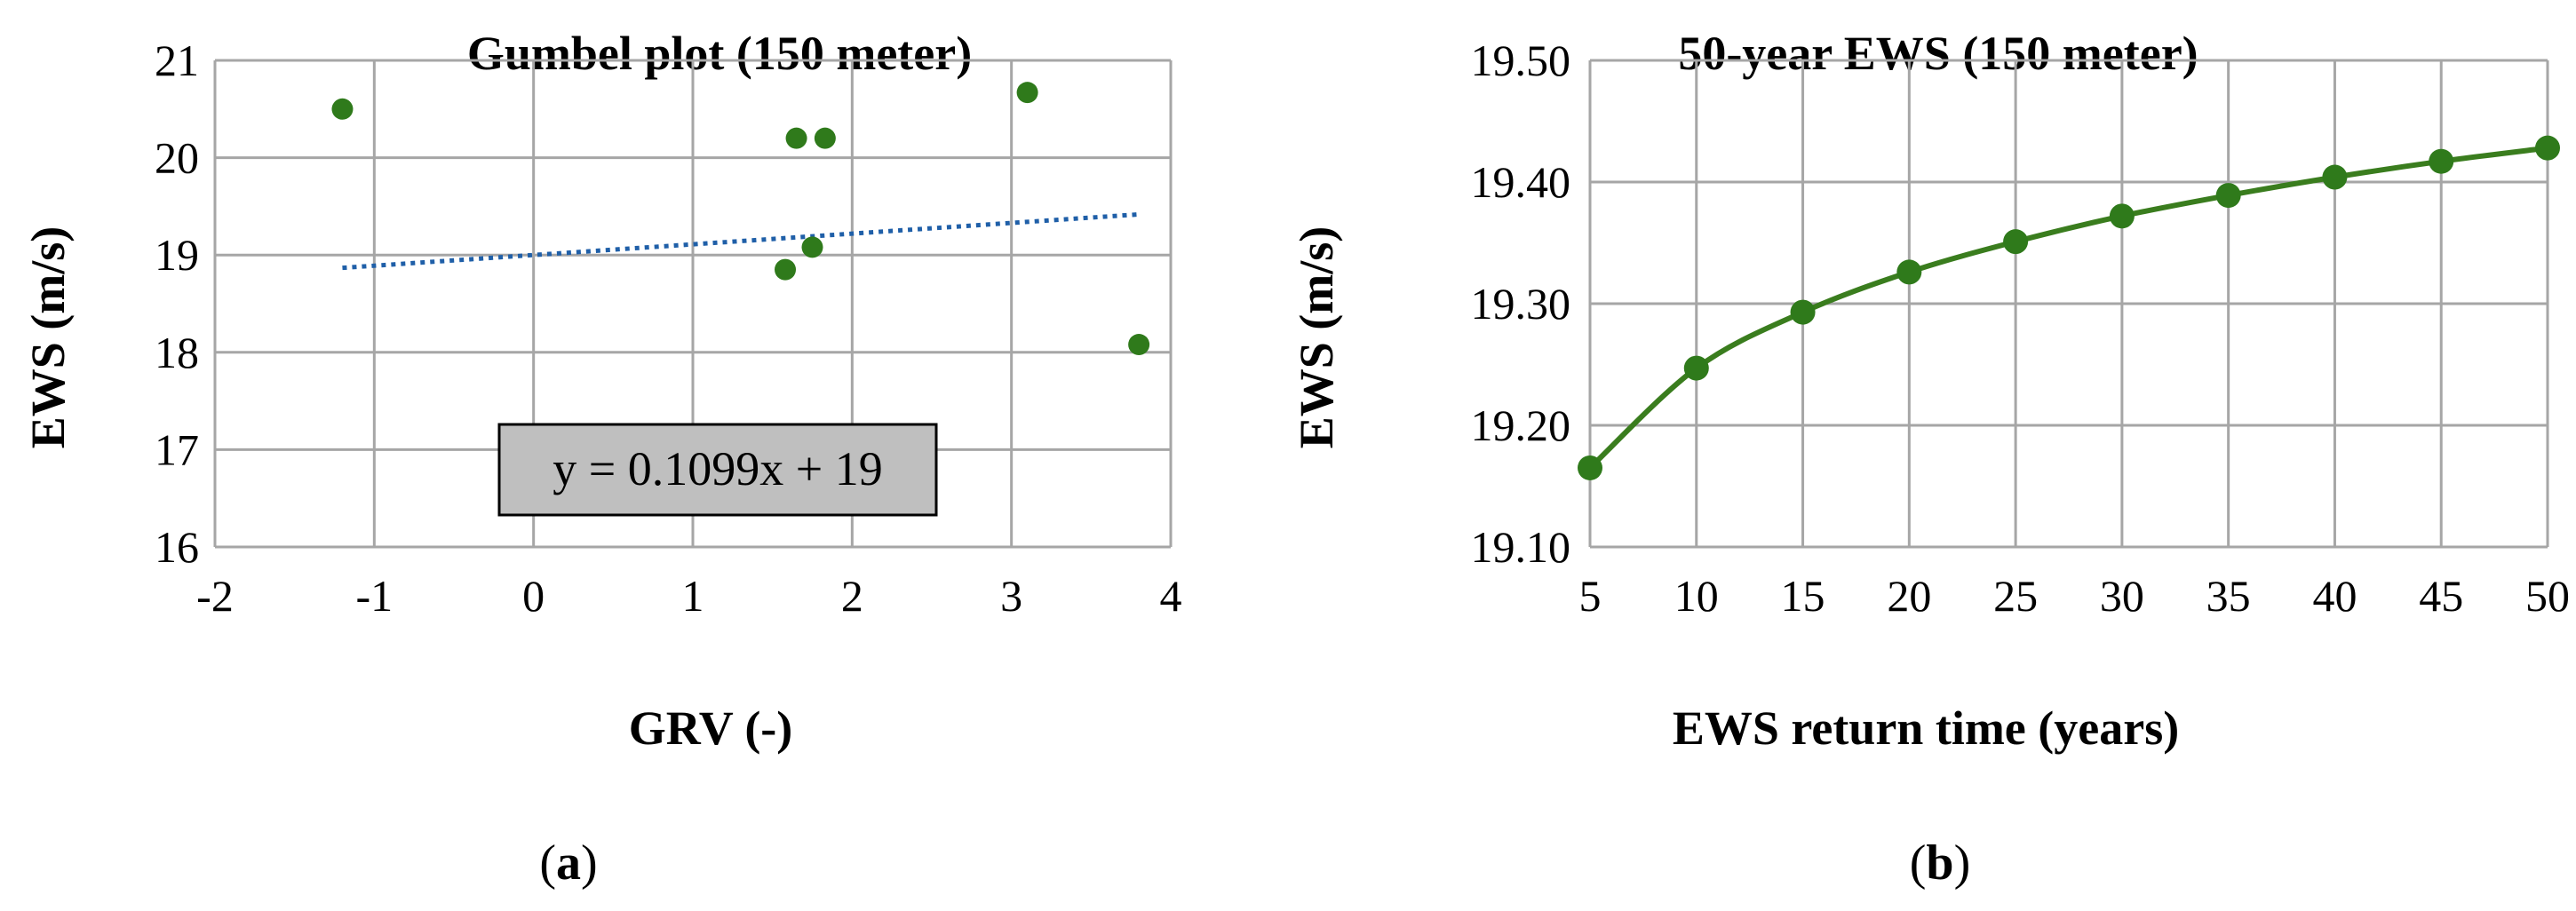  Describe the element at coordinates (2015, 596) in the screenshot. I see `chart-b-x-tick-label: 25` at that location.